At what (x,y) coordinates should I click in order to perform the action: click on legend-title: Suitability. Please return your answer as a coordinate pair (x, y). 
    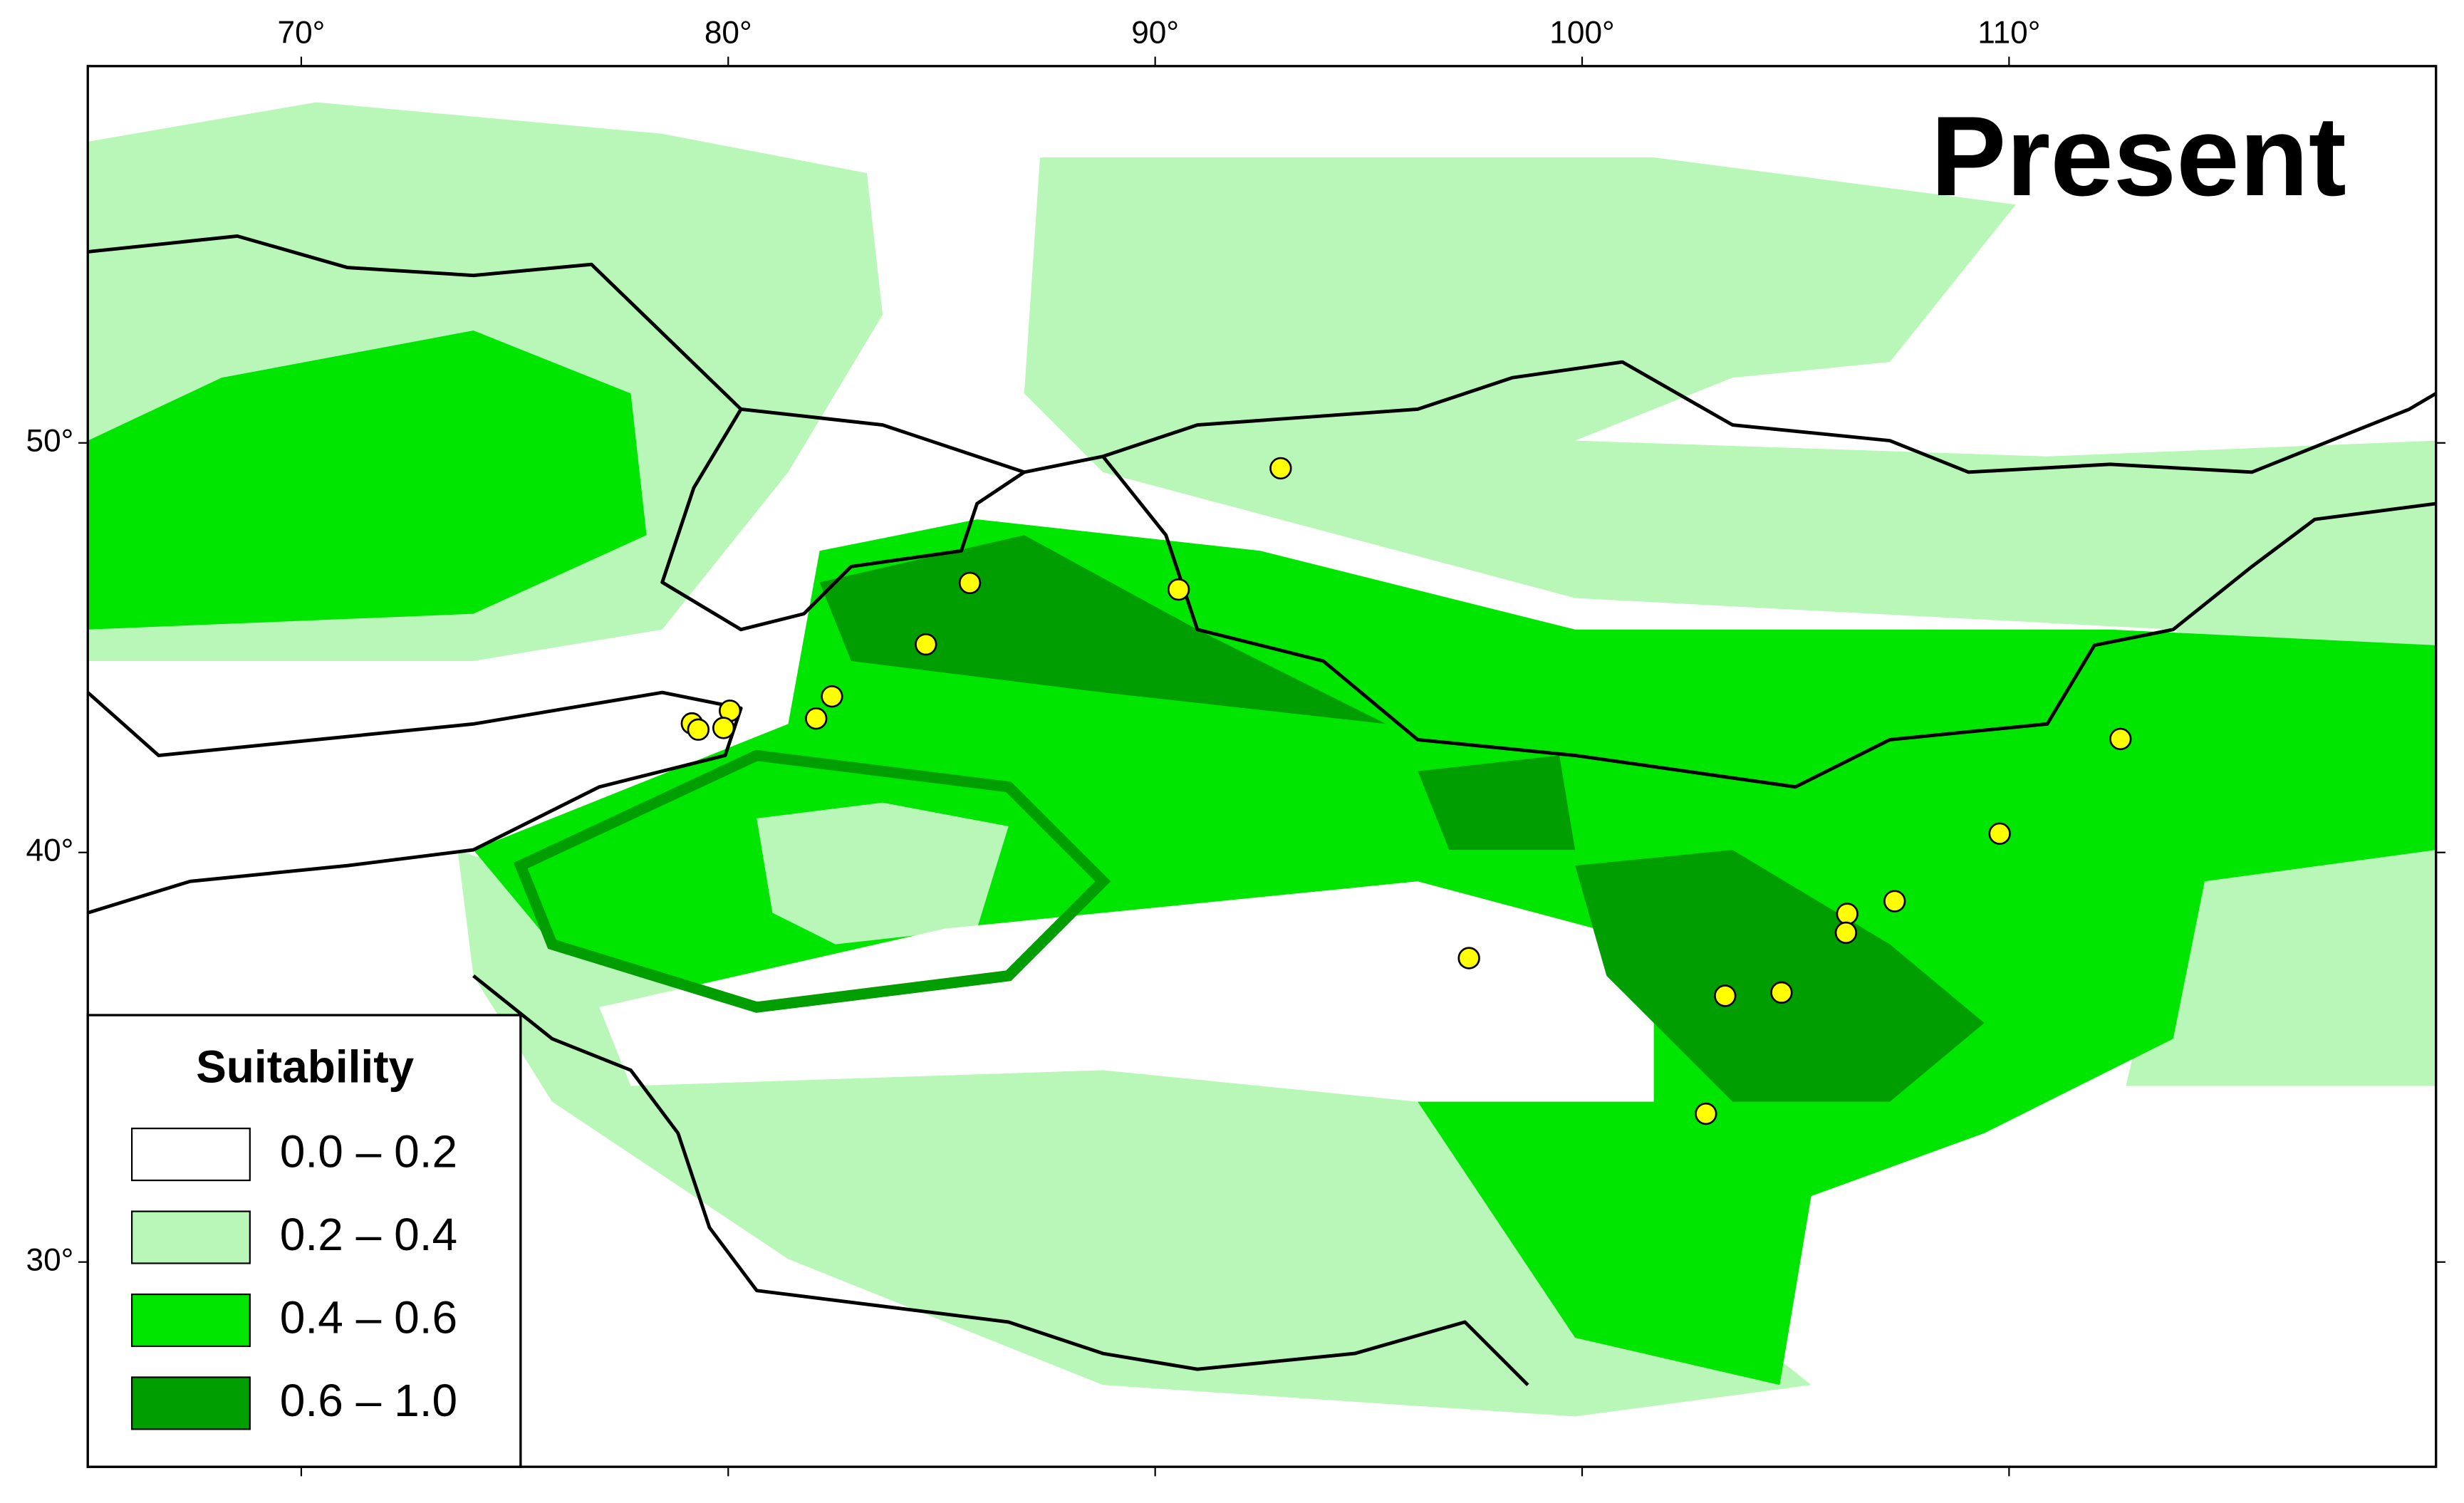
    Looking at the image, I should click on (305, 1066).